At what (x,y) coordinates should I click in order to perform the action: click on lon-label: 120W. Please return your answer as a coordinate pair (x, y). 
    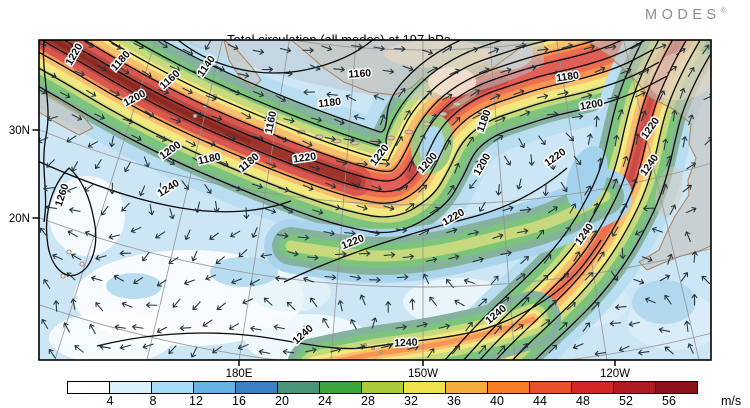
    Looking at the image, I should click on (615, 374).